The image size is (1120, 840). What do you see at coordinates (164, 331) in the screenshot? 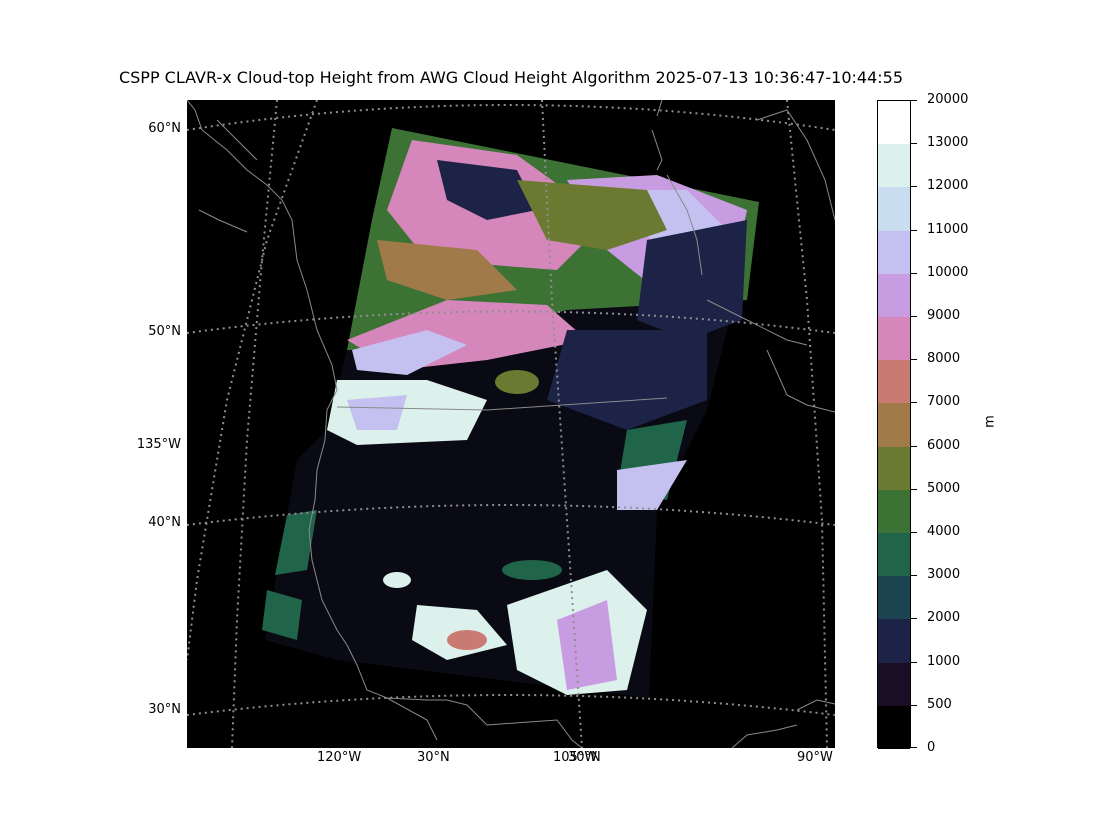
I see `lat-label-50: 50°N` at bounding box center [164, 331].